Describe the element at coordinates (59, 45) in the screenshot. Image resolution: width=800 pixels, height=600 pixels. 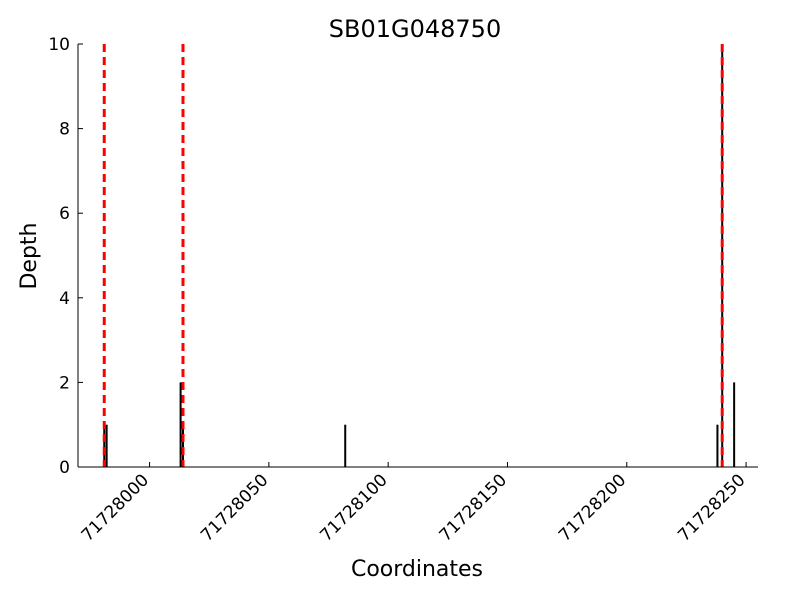
I see `y-tick-label: 10` at that location.